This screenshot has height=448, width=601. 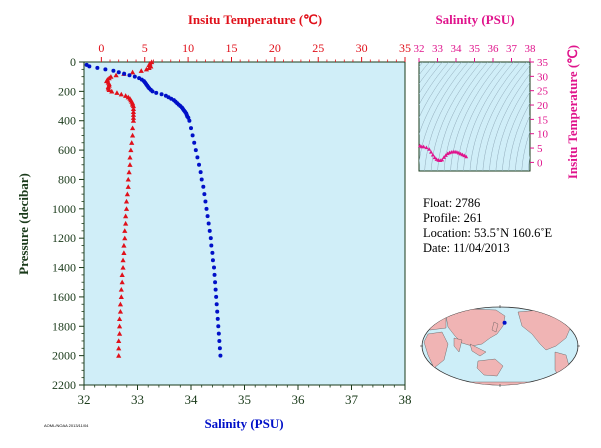 What do you see at coordinates (452, 203) in the screenshot?
I see `float-number: Float: 2786` at bounding box center [452, 203].